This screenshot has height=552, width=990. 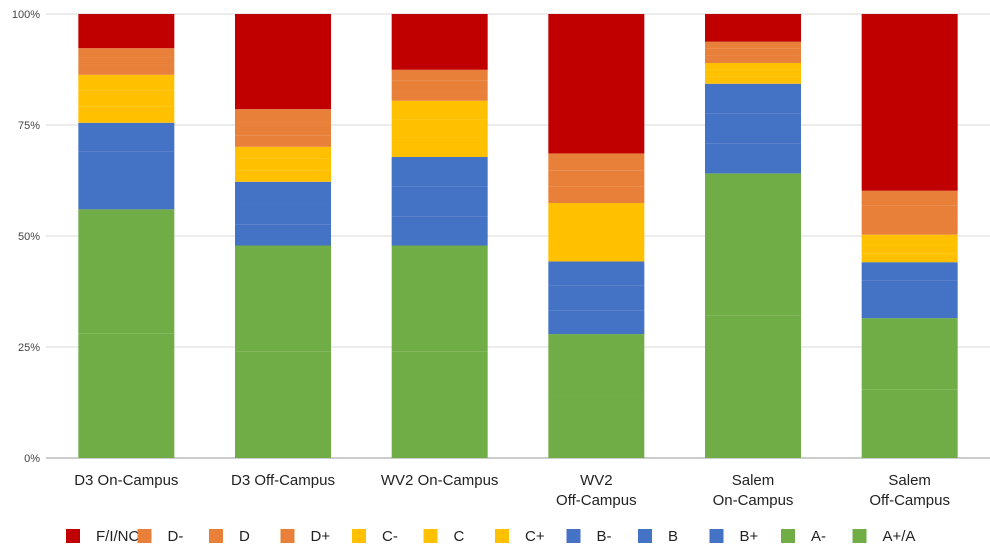 I want to click on x-category-label: D3 Off-Campus, so click(x=283, y=480).